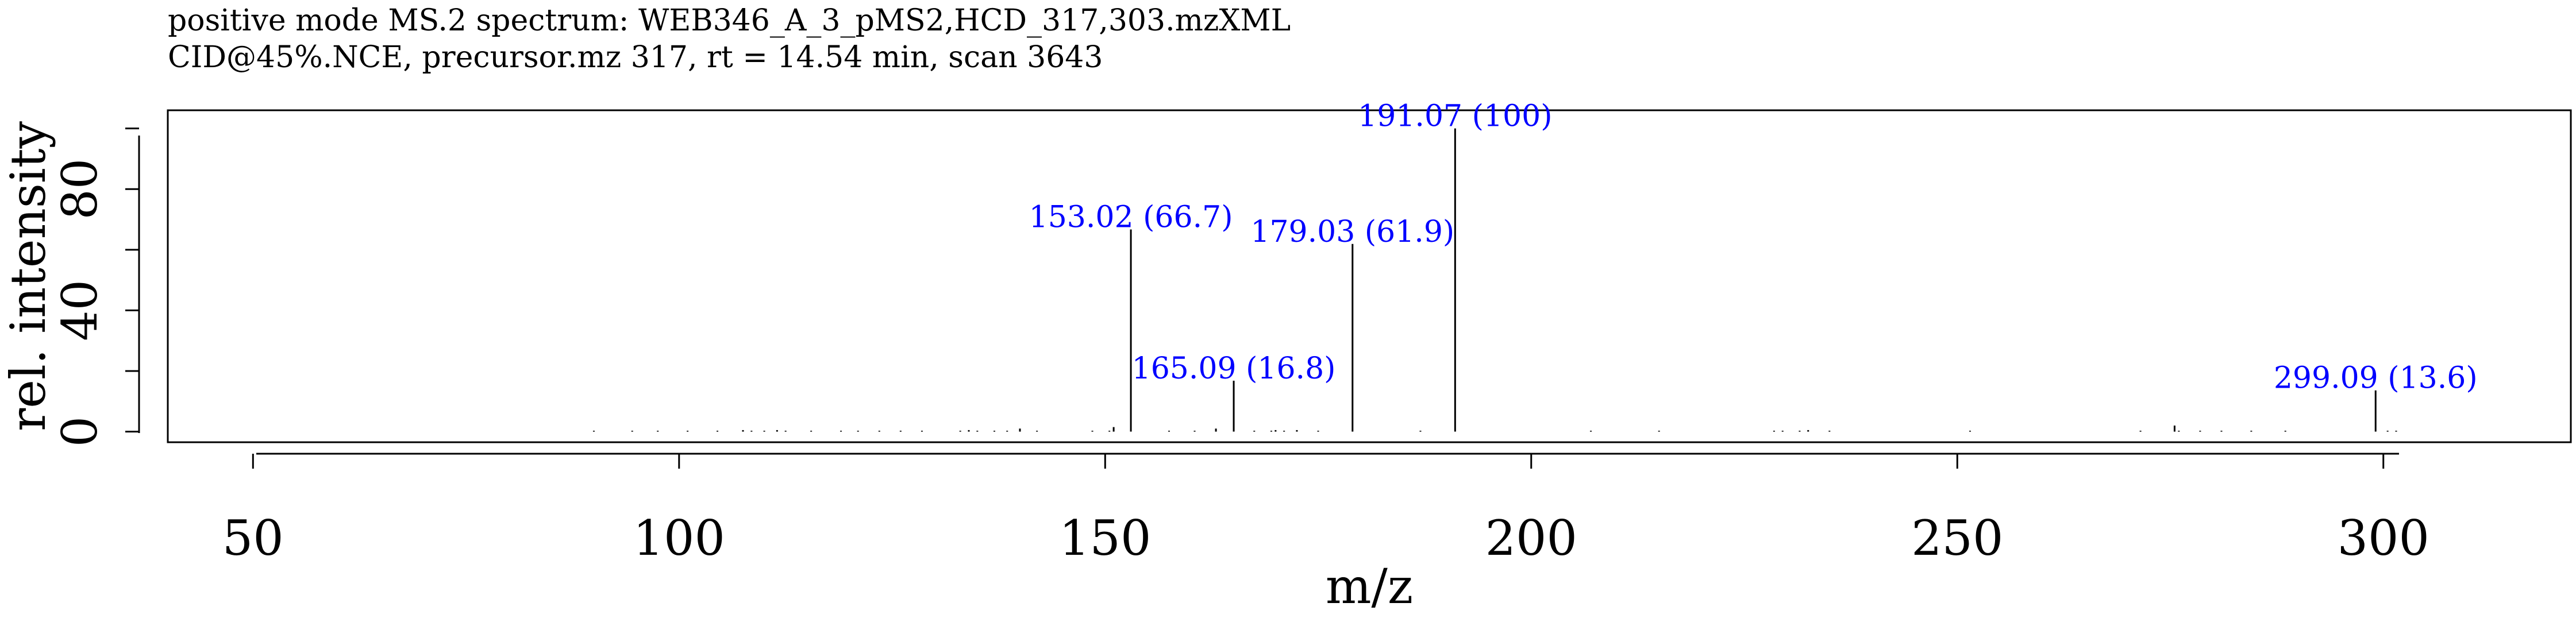 The height and width of the screenshot is (622, 2576). I want to click on x-tick-label: 300, so click(2383, 538).